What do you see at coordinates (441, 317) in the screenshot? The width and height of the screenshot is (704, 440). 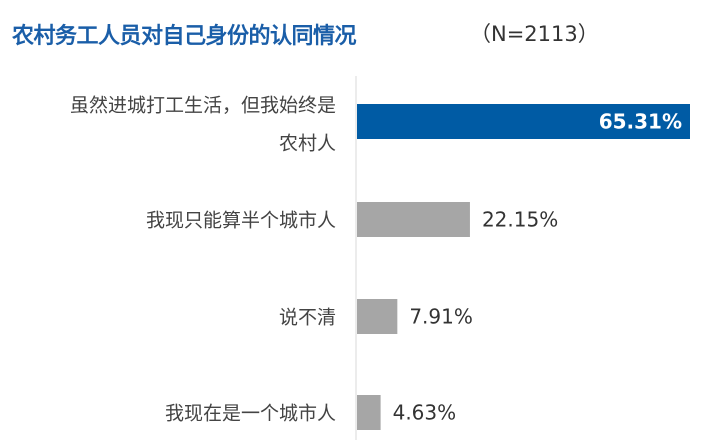 I see `data-label-3: 7.91%` at bounding box center [441, 317].